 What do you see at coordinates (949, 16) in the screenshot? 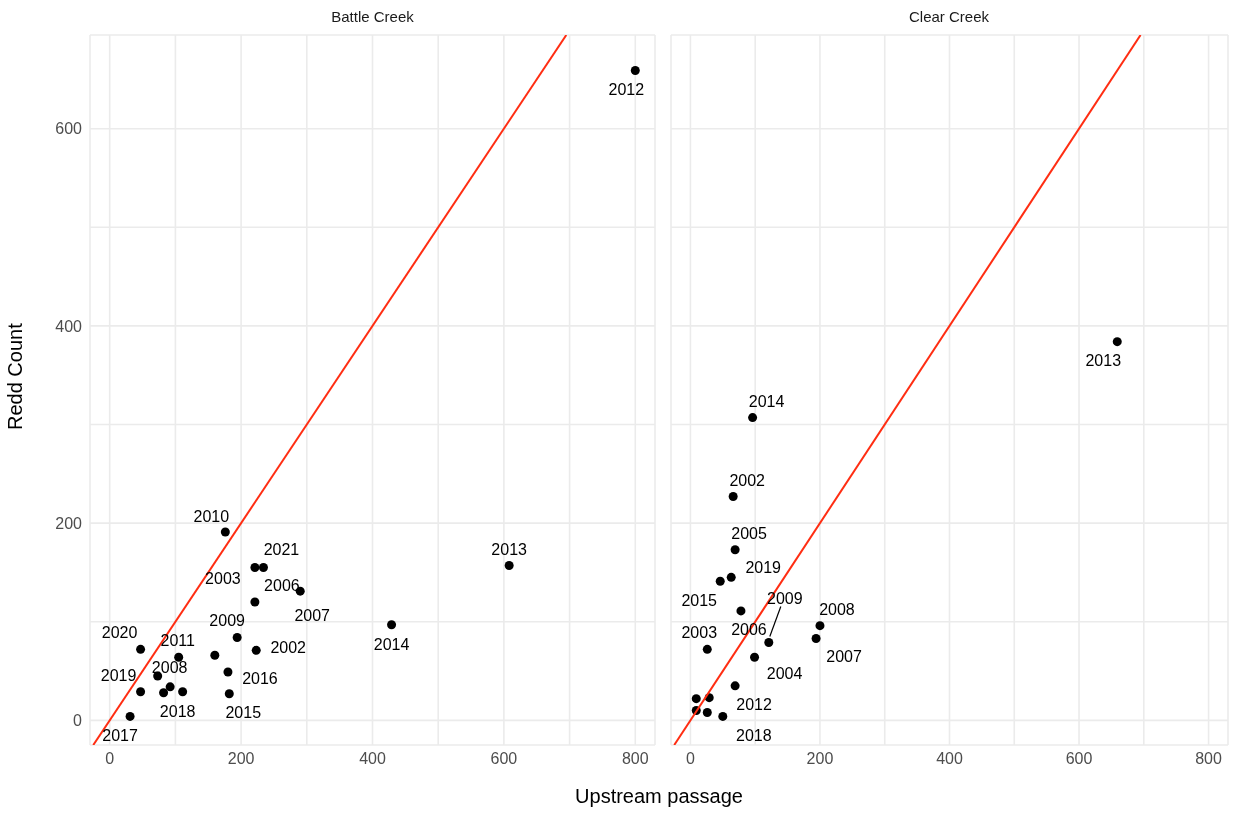
I see `chart-title: Clear Creek` at bounding box center [949, 16].